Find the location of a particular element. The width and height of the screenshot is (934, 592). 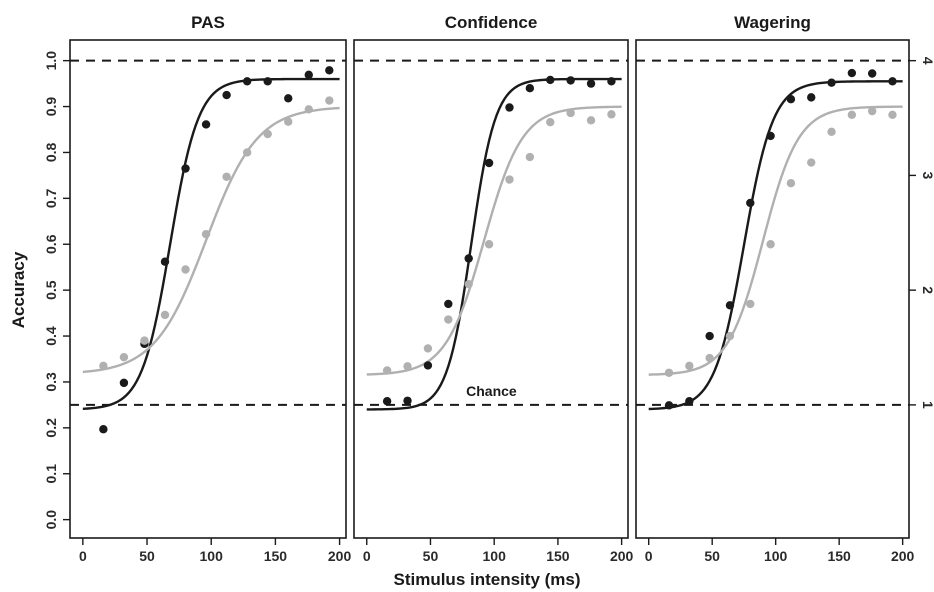

y-axis-label: Accuracy is located at coordinates (18, 289).